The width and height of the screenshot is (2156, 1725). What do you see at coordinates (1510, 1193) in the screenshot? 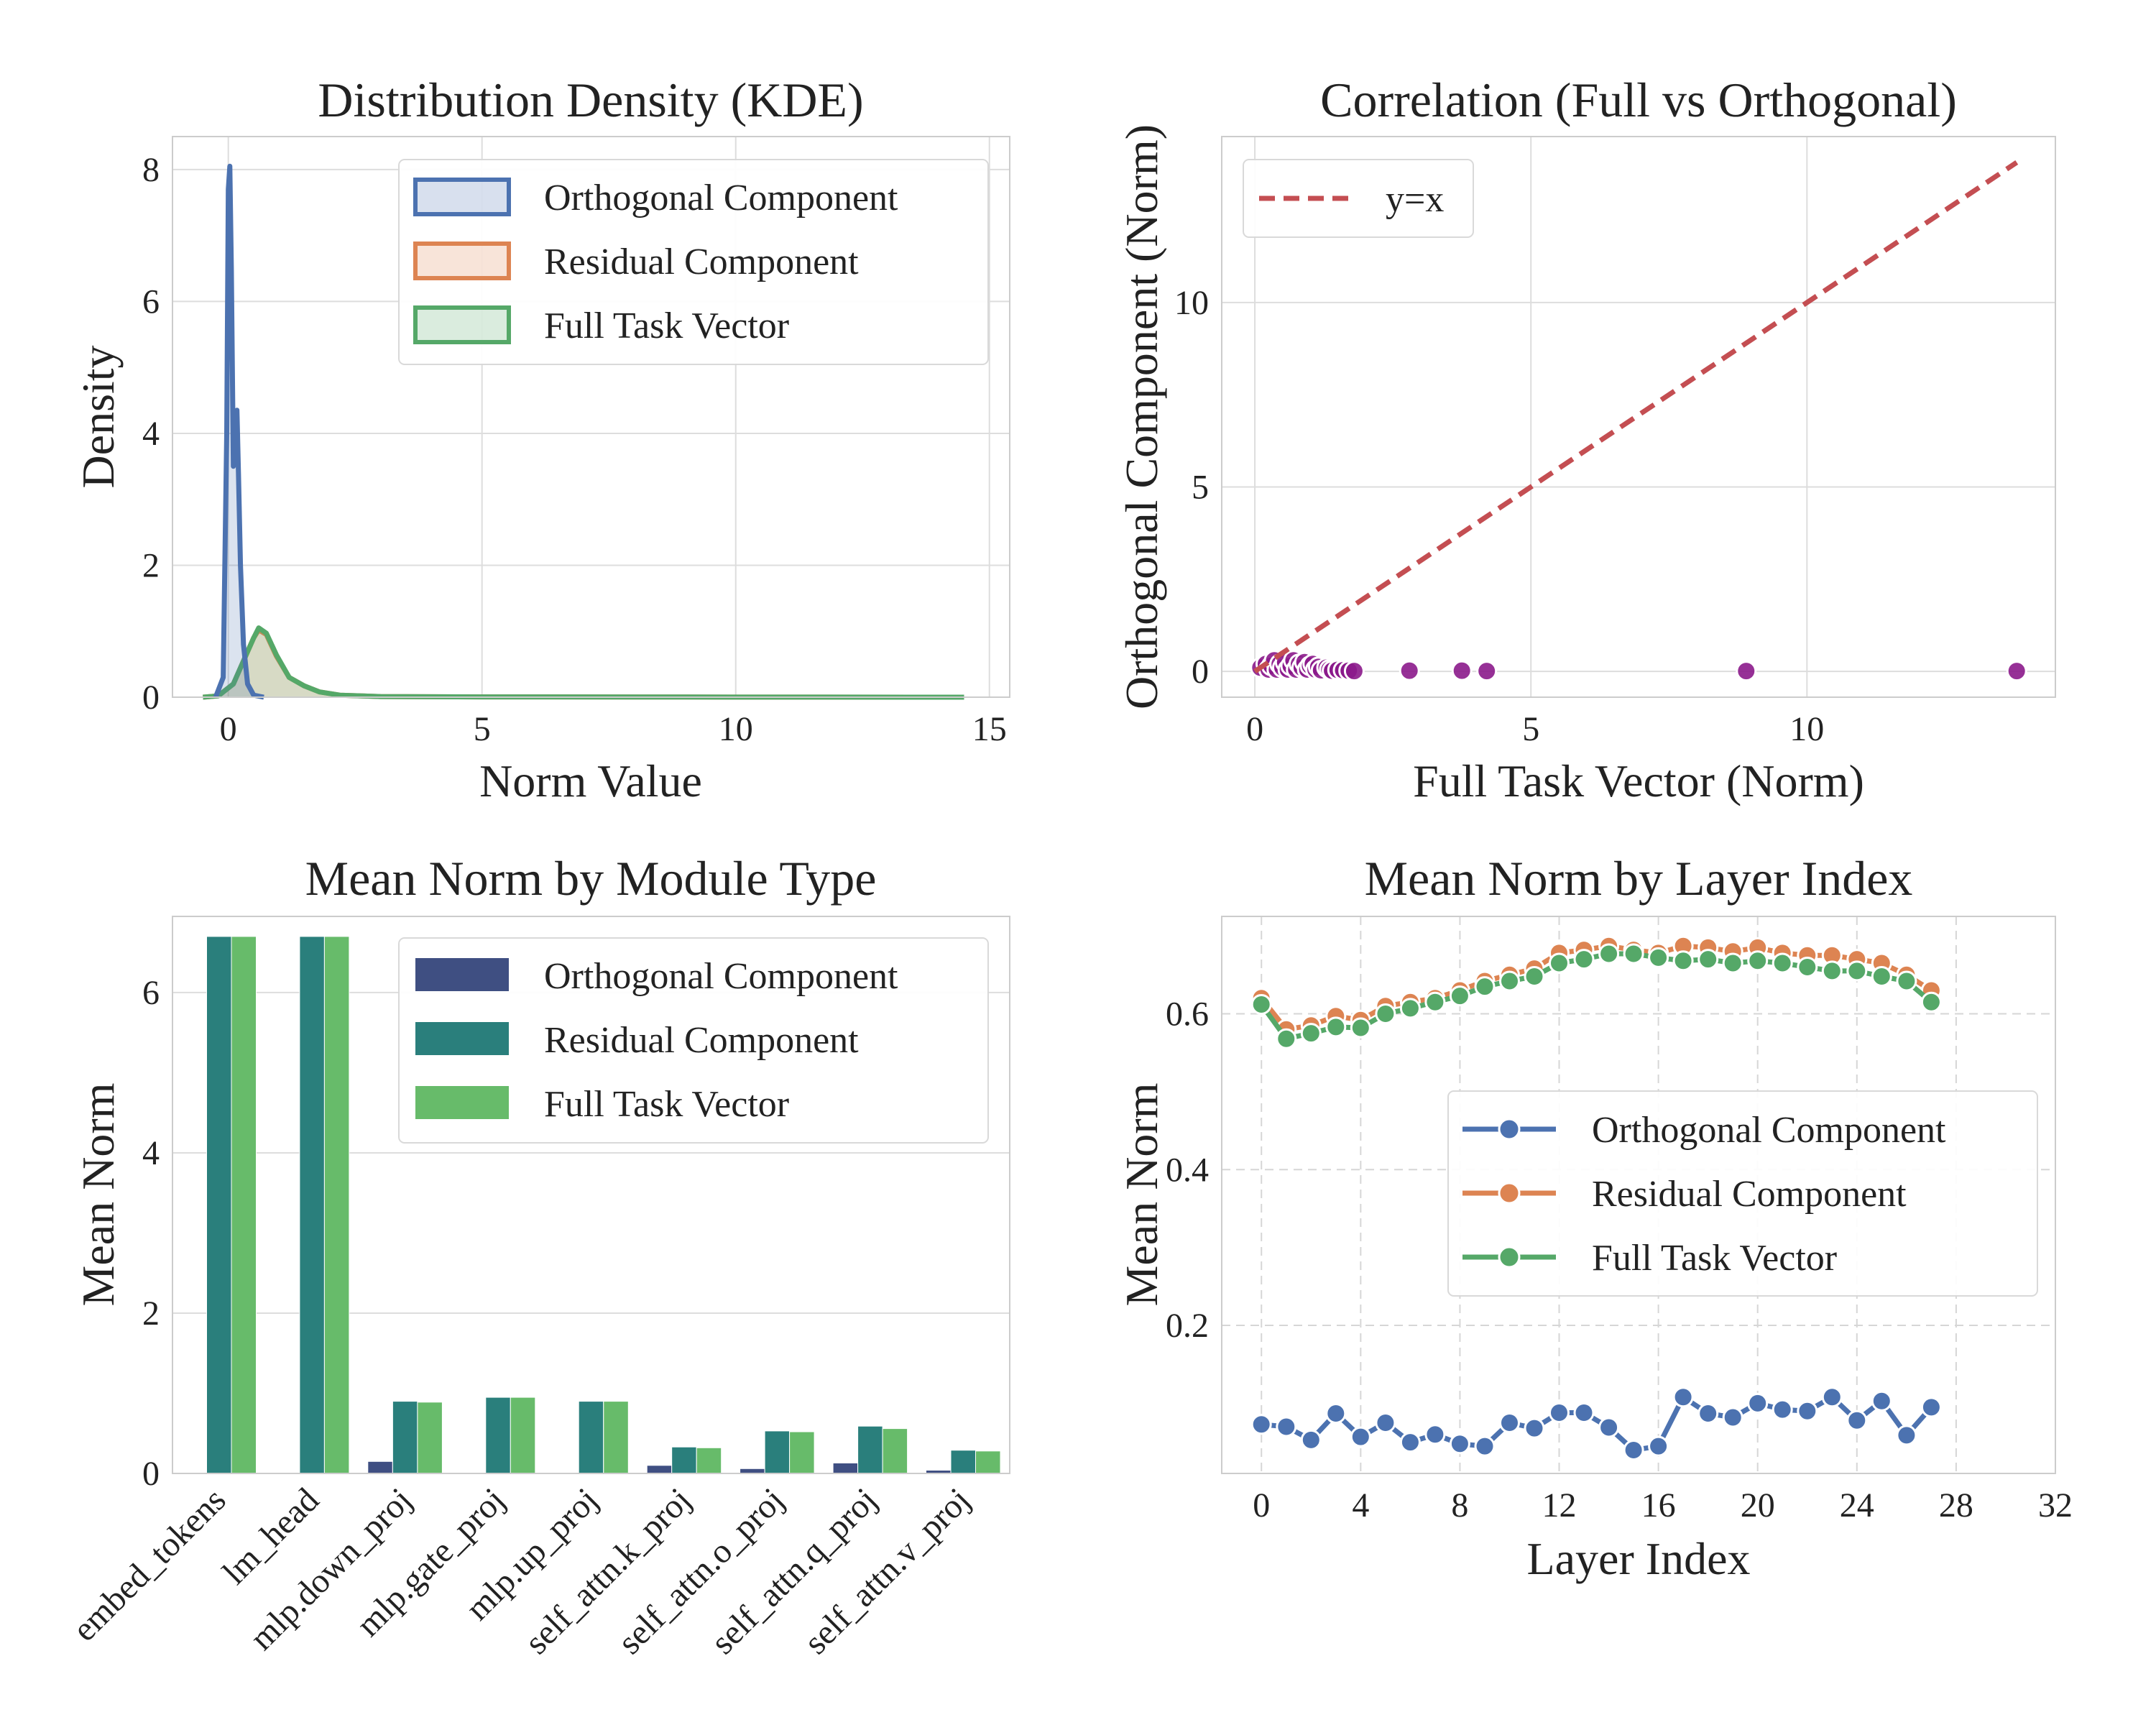
I see `line-legend-marker-residual` at bounding box center [1510, 1193].